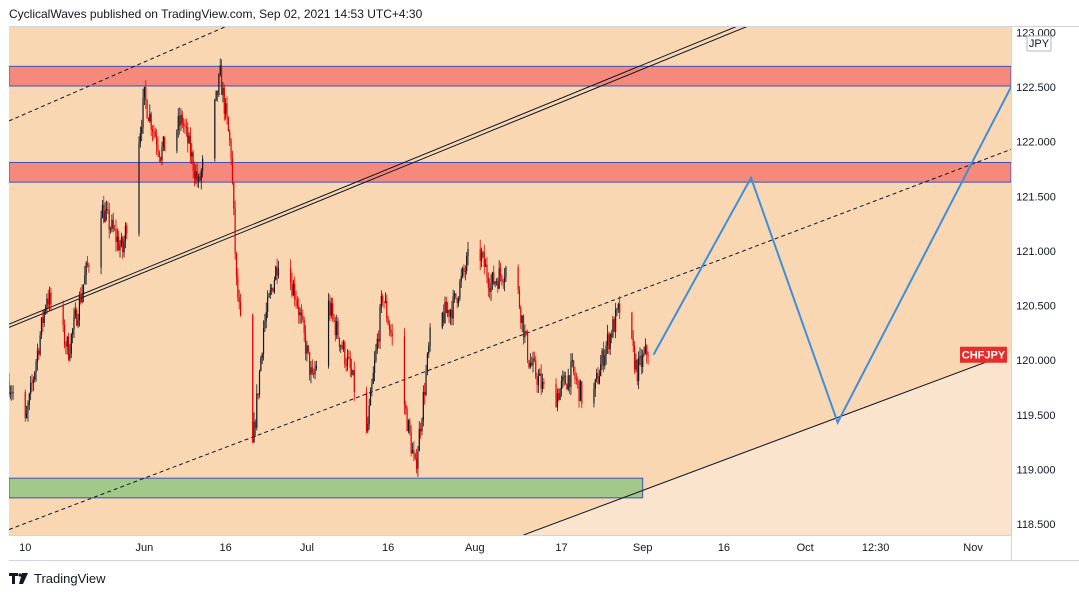 The width and height of the screenshot is (1079, 598). What do you see at coordinates (48, 14) in the screenshot?
I see `publisher-name: CyclicalWaves` at bounding box center [48, 14].